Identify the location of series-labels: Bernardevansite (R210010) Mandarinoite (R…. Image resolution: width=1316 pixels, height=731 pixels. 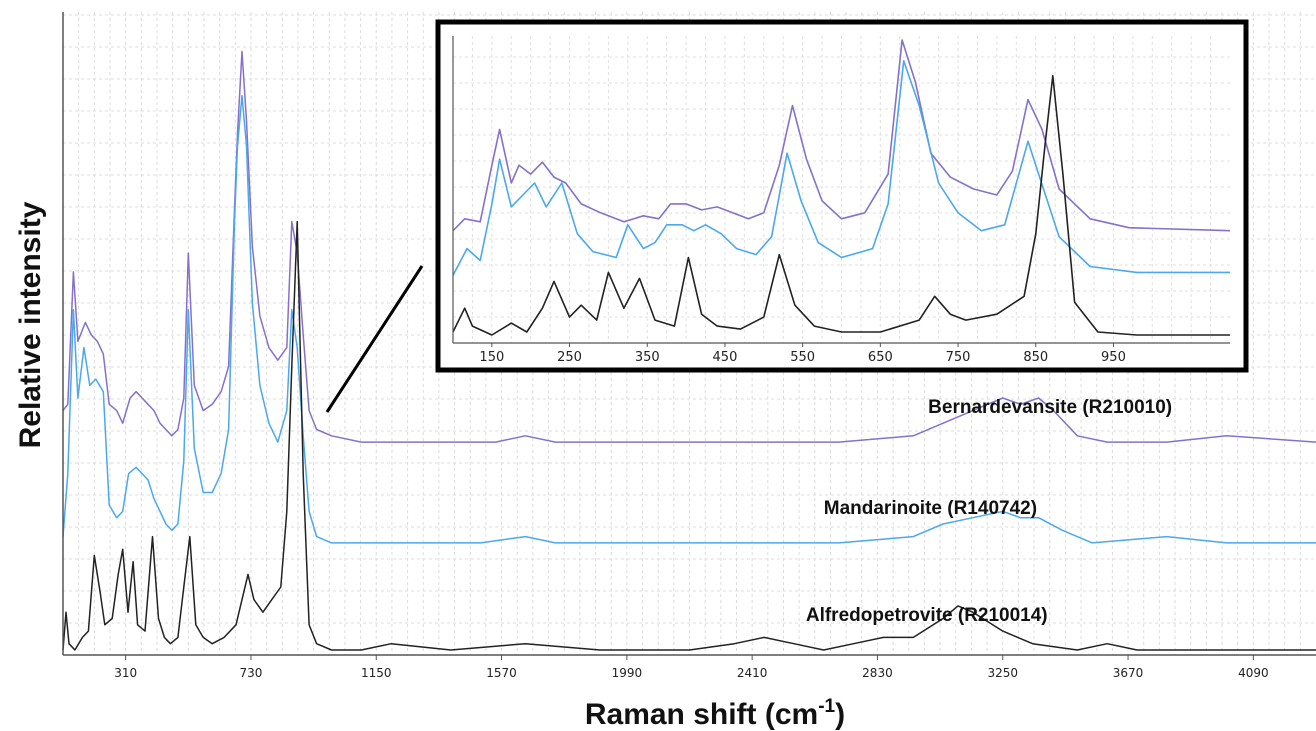
(989, 511).